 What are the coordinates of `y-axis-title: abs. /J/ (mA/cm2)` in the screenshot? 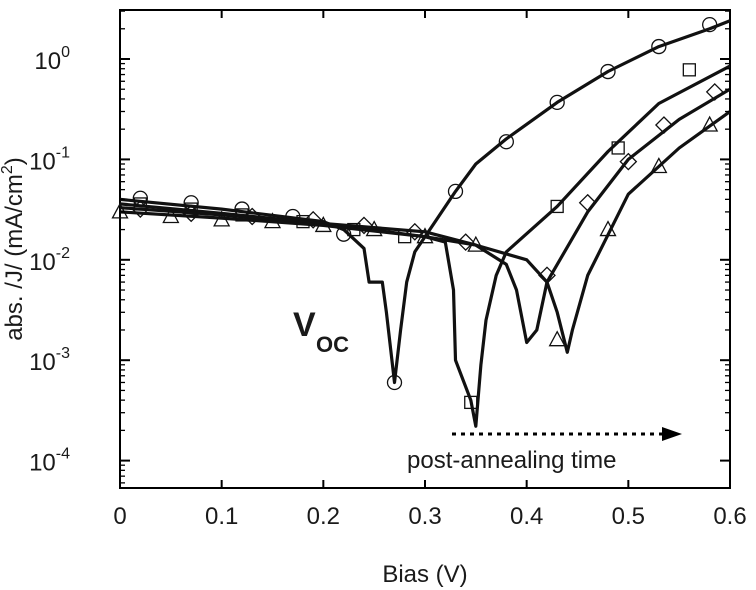 It's located at (14, 249).